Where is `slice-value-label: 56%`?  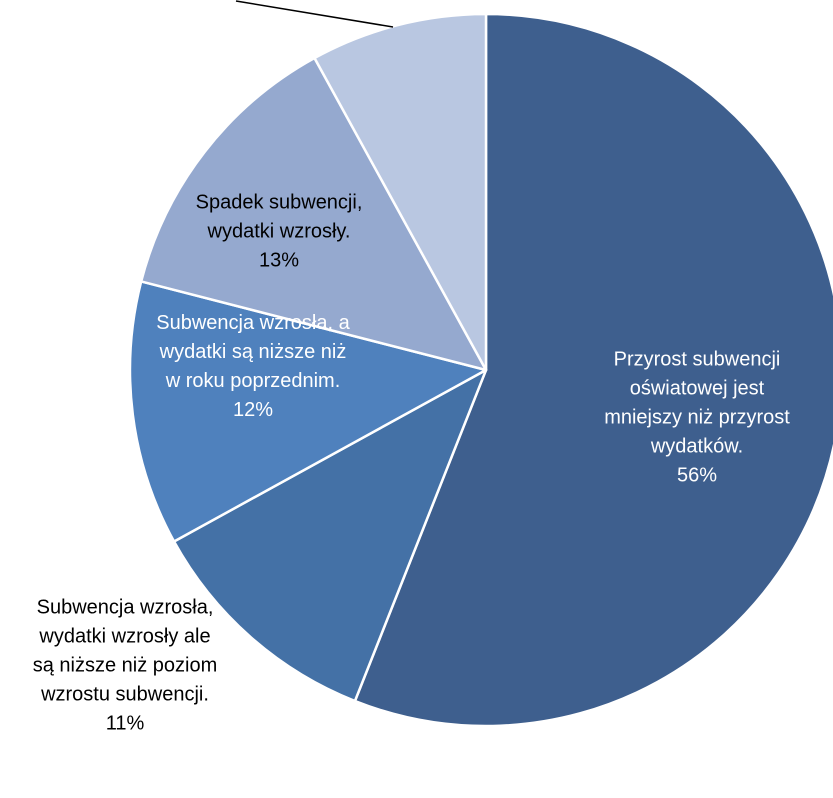
slice-value-label: 56% is located at coordinates (697, 475).